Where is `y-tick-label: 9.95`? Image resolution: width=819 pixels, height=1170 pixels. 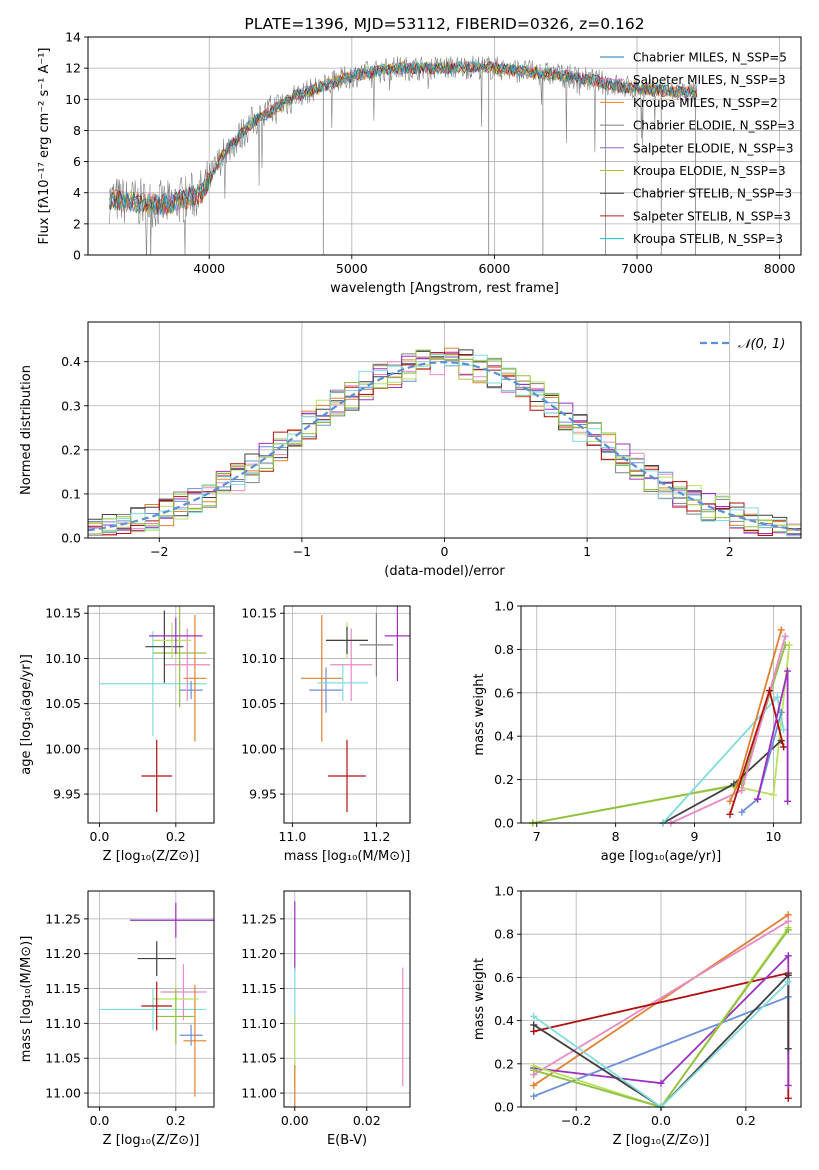 y-tick-label: 9.95 is located at coordinates (263, 794).